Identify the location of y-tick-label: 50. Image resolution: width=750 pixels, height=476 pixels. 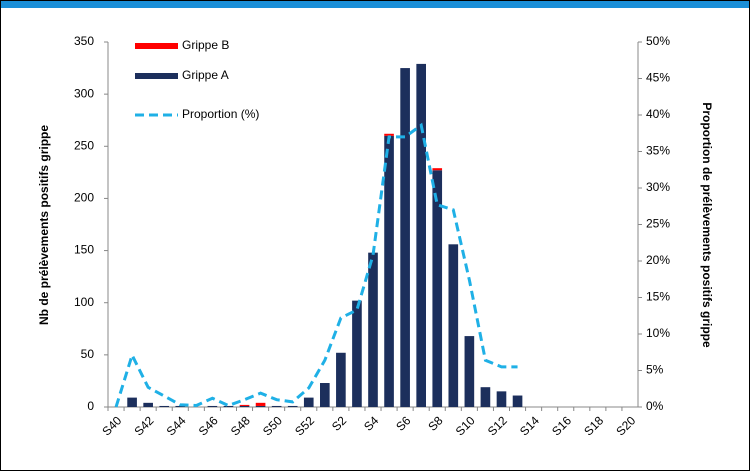
(88, 354).